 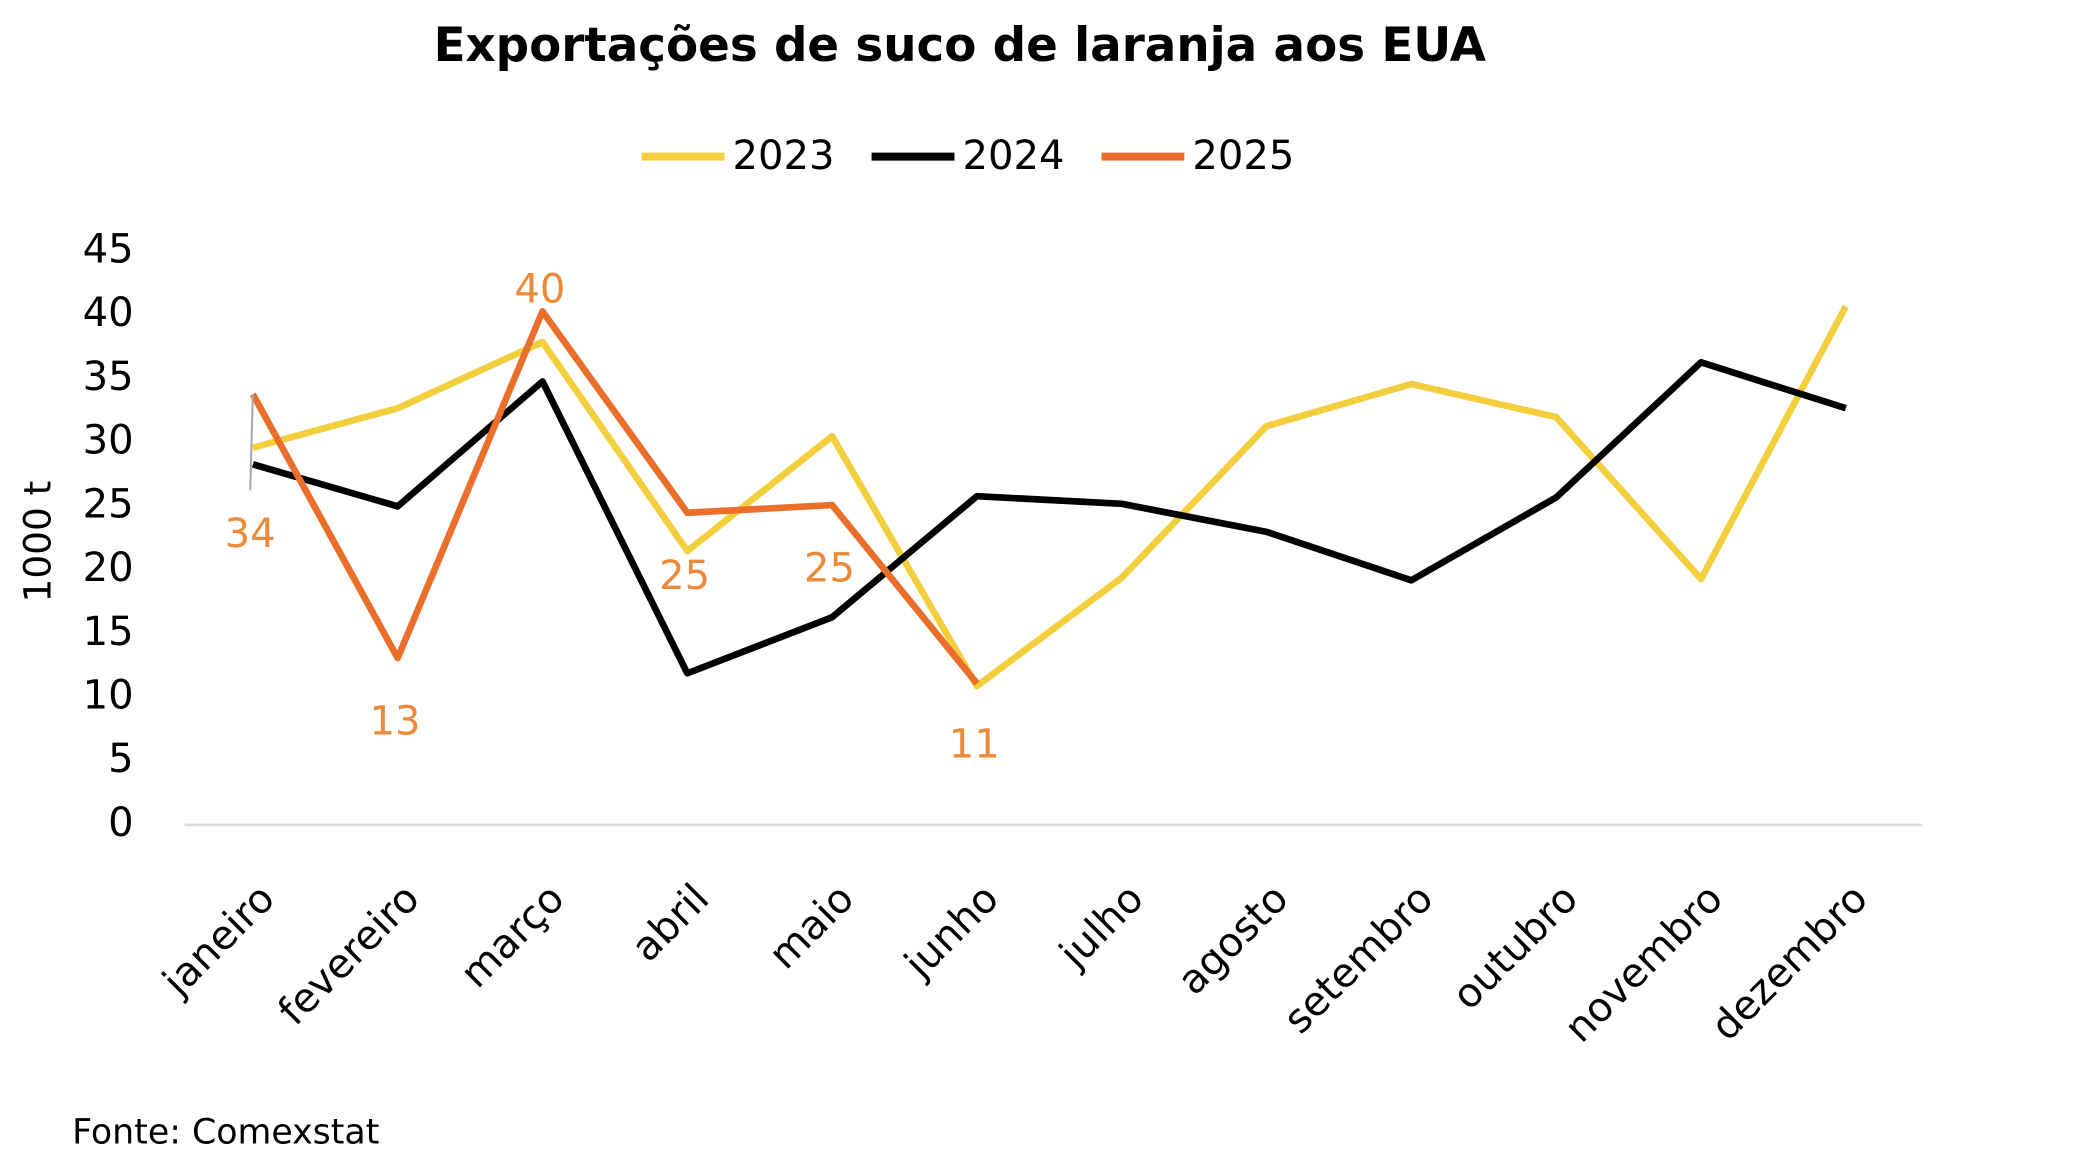 What do you see at coordinates (108, 249) in the screenshot?
I see `y-tick-label: 45` at bounding box center [108, 249].